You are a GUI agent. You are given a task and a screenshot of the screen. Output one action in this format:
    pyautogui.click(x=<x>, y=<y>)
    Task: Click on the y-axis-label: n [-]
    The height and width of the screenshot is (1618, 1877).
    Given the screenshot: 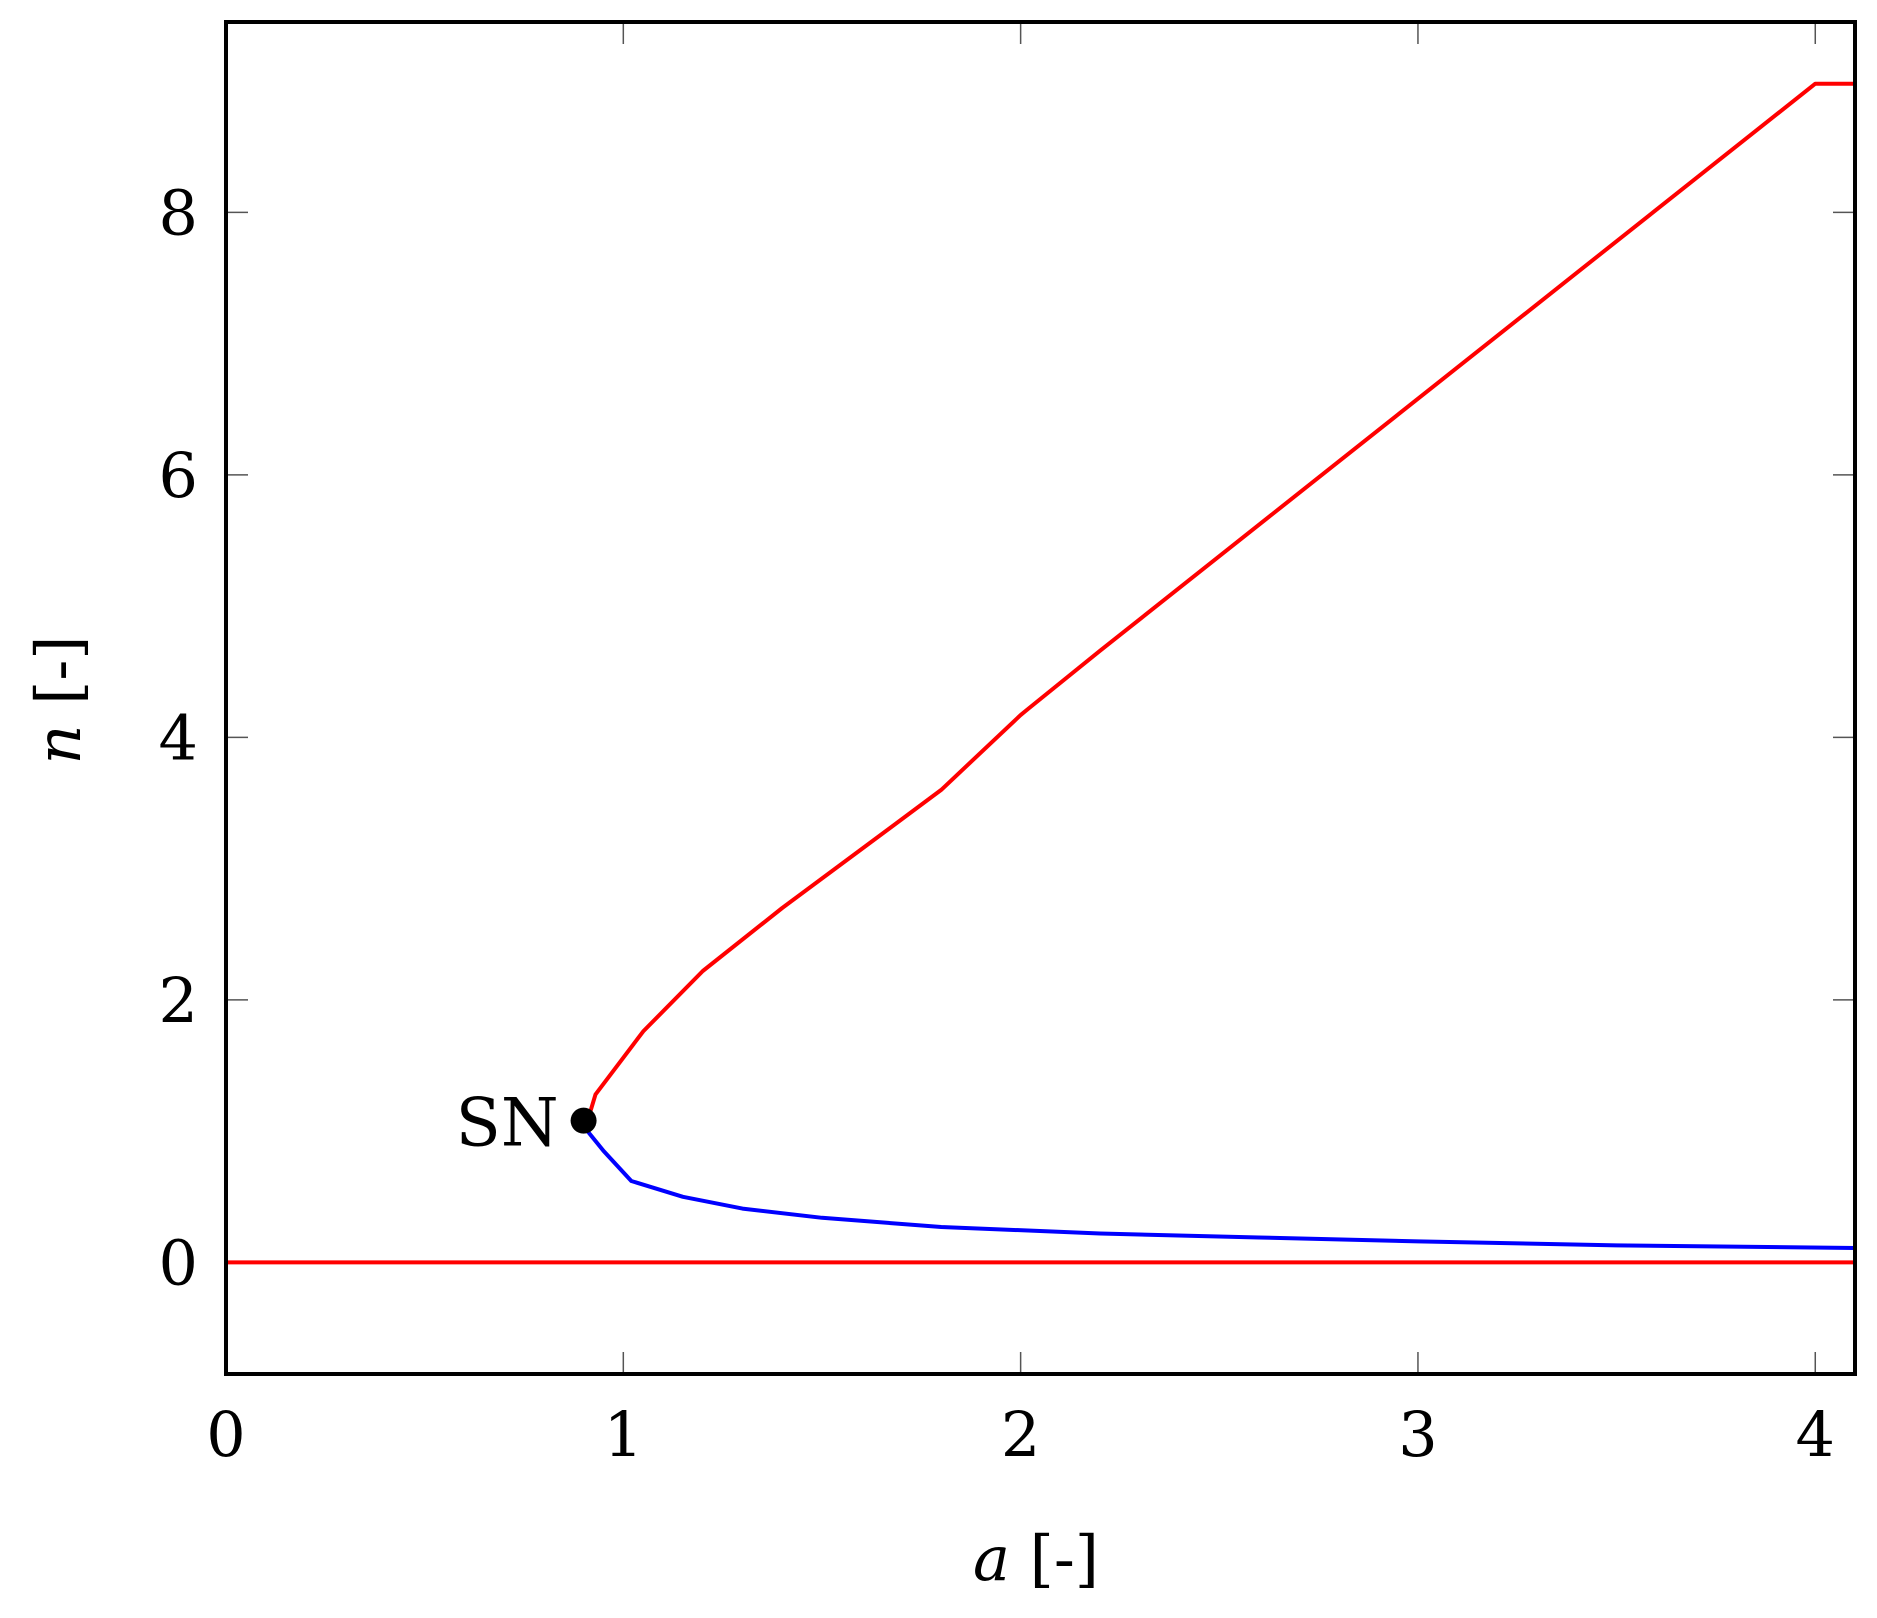 What is the action you would take?
    pyautogui.click(x=58, y=700)
    